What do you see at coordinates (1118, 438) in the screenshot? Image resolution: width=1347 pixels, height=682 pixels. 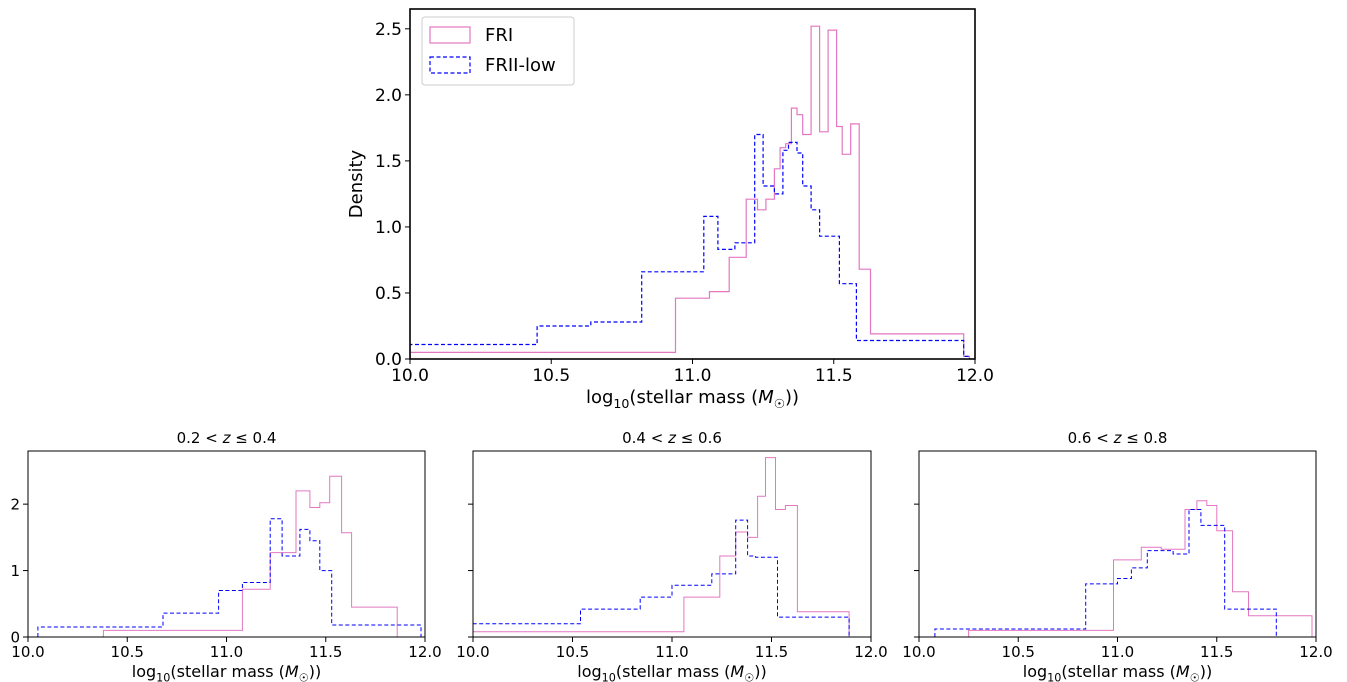 I see `panel-title: 0.6 < z ≤ 0.8` at bounding box center [1118, 438].